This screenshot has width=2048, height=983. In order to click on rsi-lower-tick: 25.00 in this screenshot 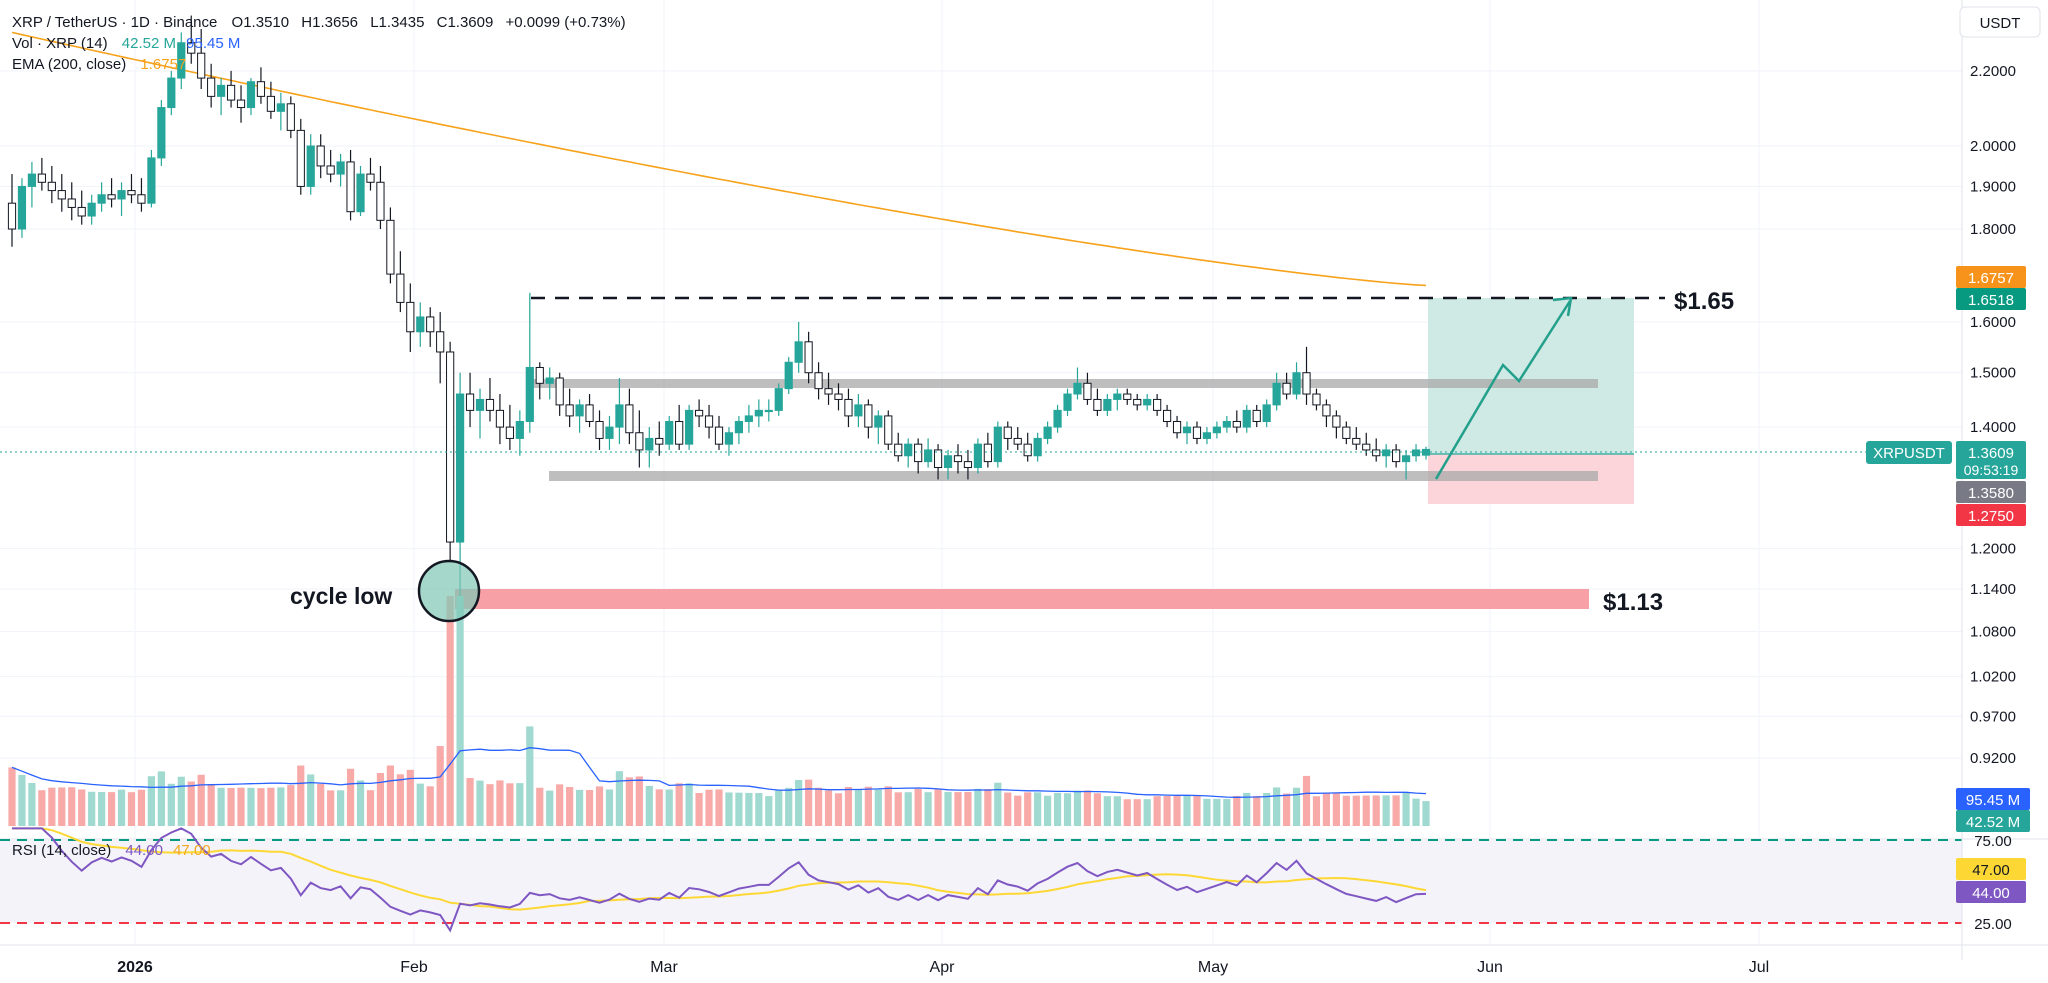, I will do `click(1993, 924)`.